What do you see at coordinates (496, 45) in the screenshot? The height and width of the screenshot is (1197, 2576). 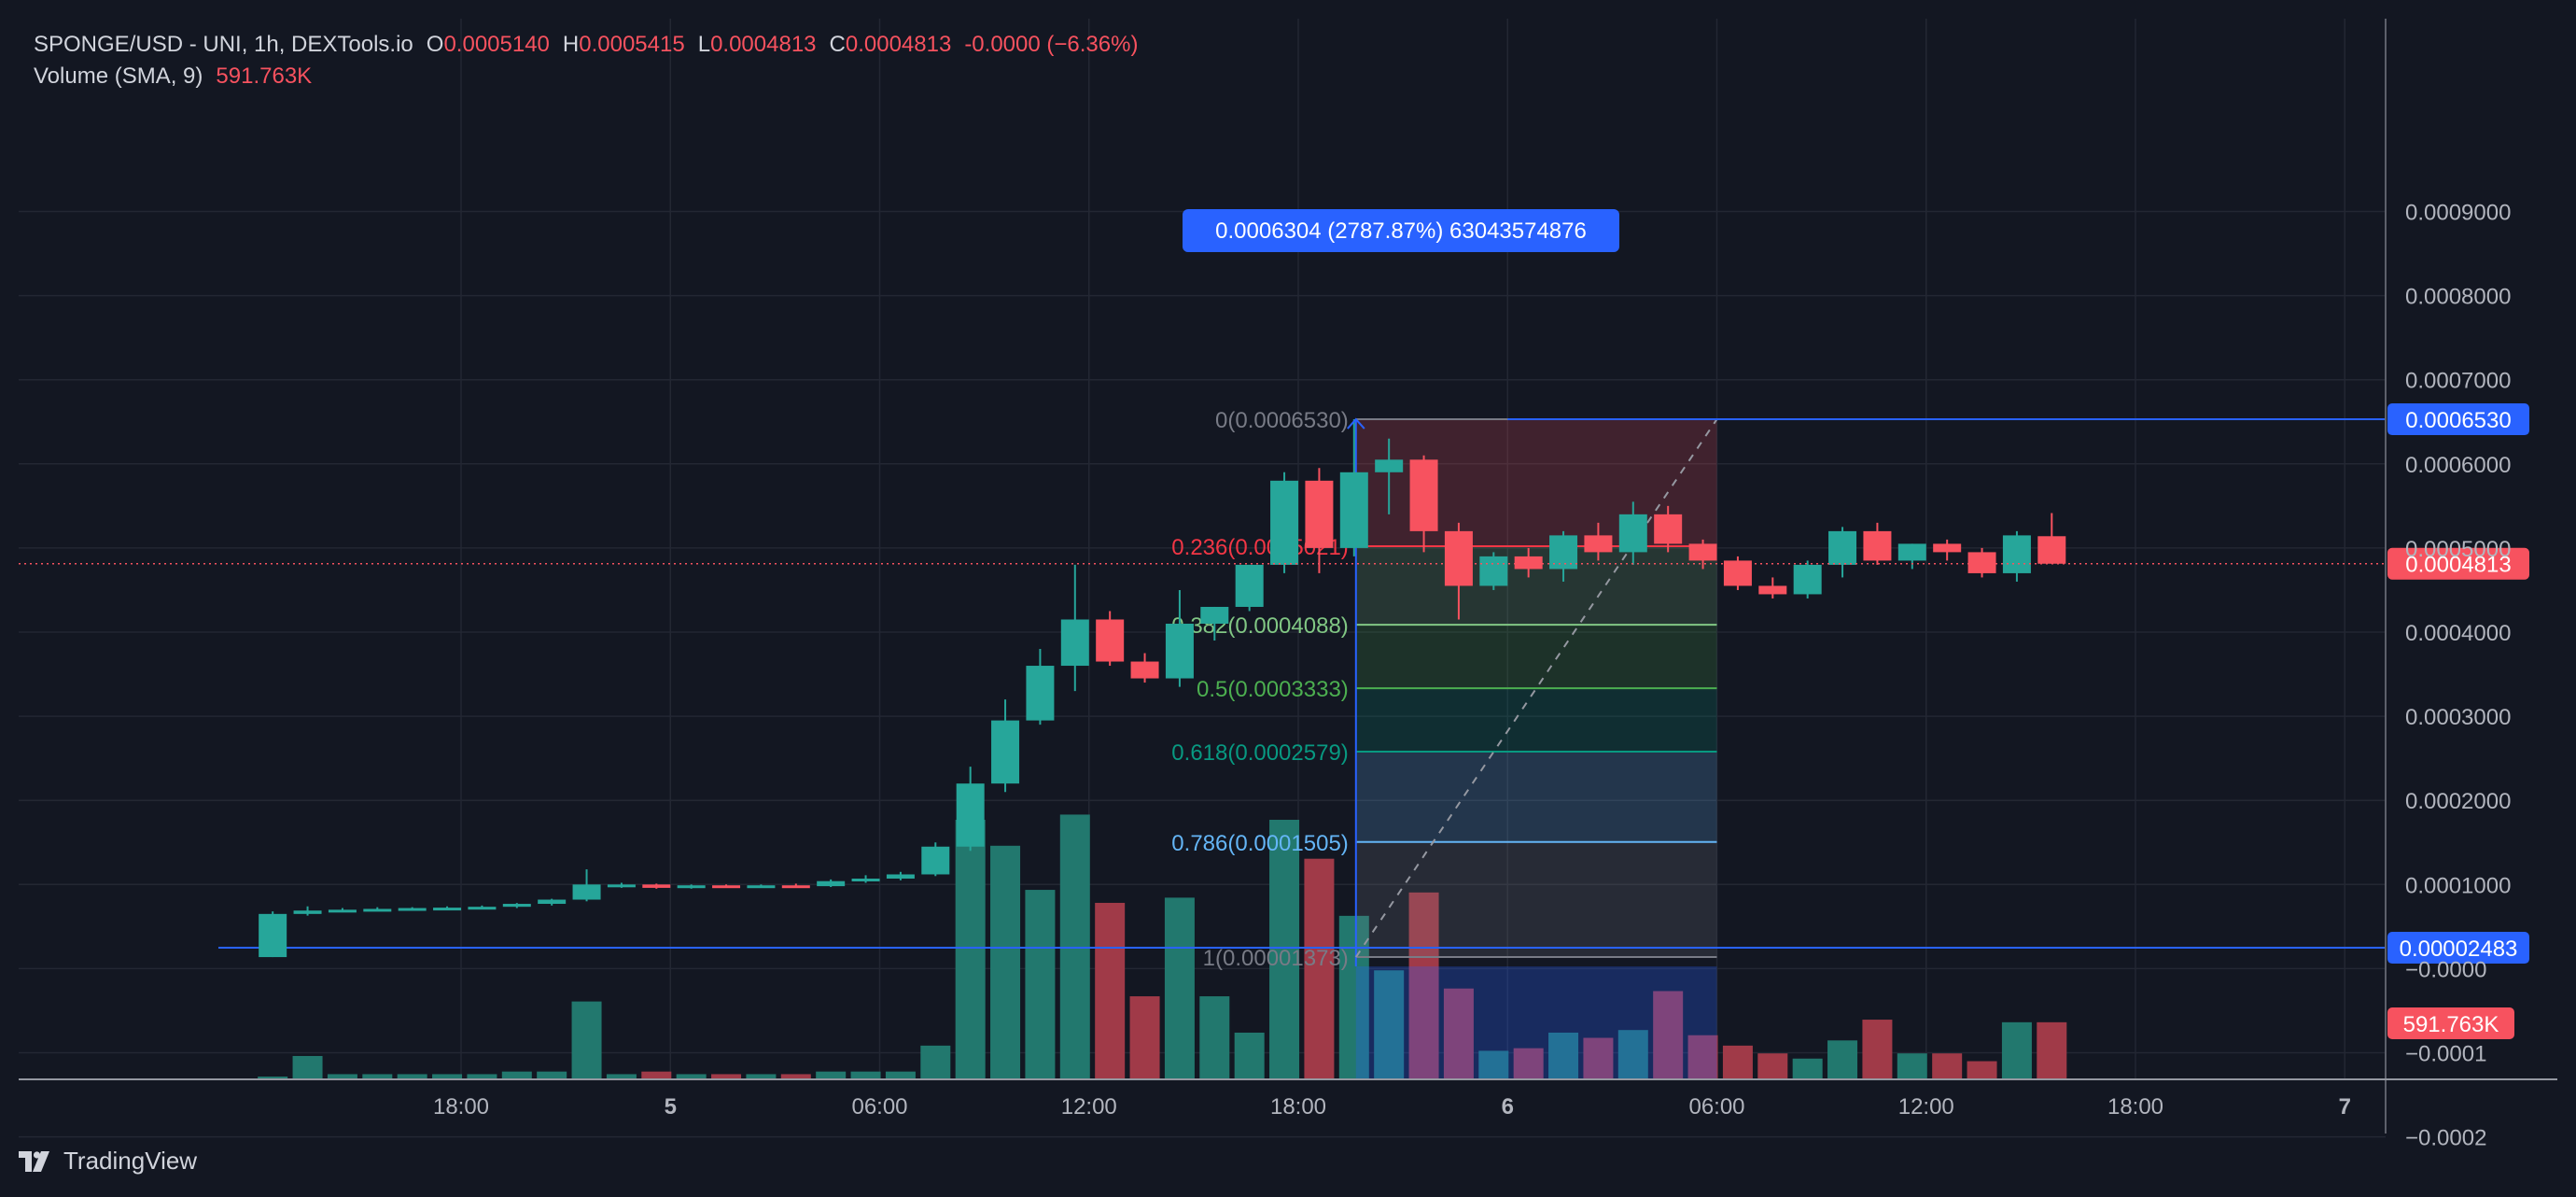 I see `open-value: 0.0005140` at bounding box center [496, 45].